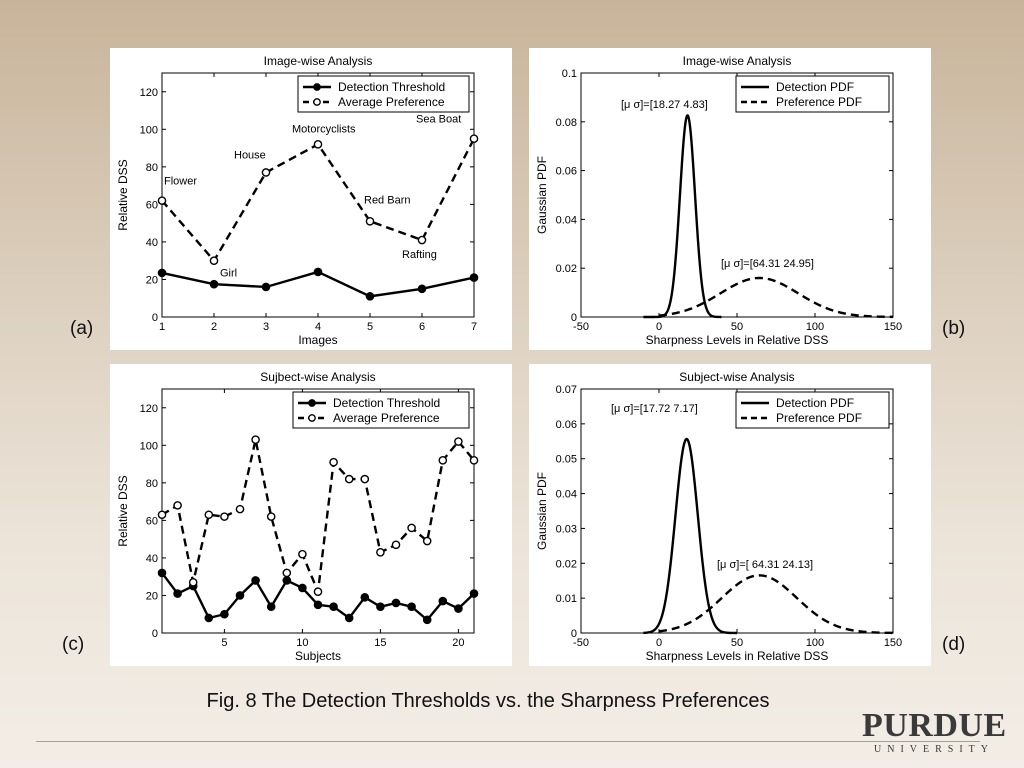  What do you see at coordinates (569, 74) in the screenshot?
I see `y-tick-label: 0.1` at bounding box center [569, 74].